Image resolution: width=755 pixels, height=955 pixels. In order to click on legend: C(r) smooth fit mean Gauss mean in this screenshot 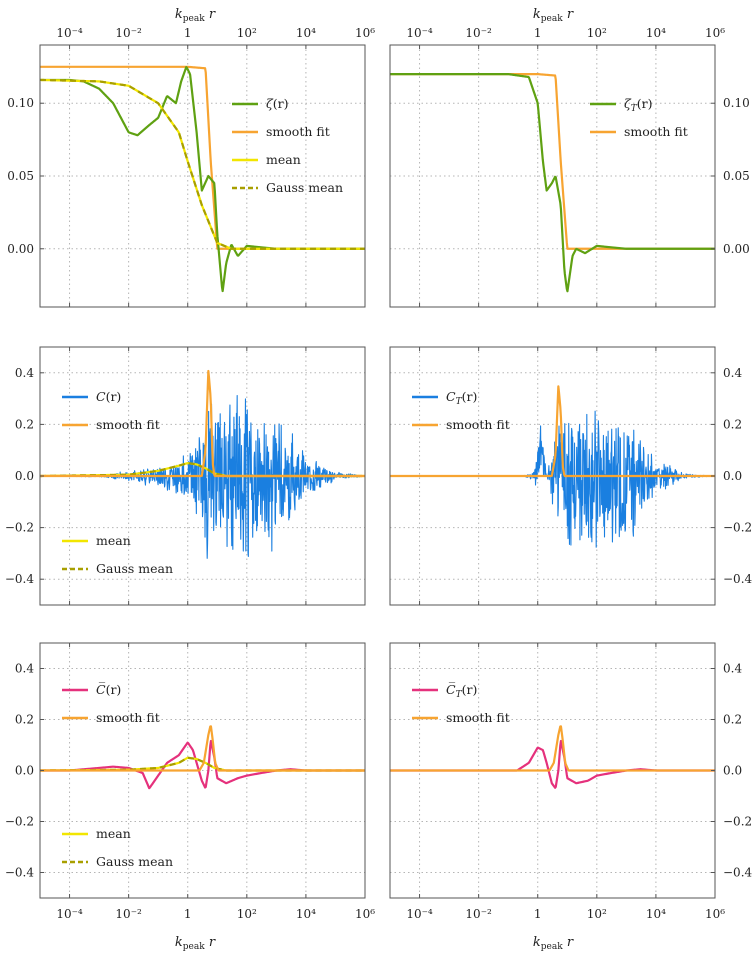, I will do `click(117, 482)`.